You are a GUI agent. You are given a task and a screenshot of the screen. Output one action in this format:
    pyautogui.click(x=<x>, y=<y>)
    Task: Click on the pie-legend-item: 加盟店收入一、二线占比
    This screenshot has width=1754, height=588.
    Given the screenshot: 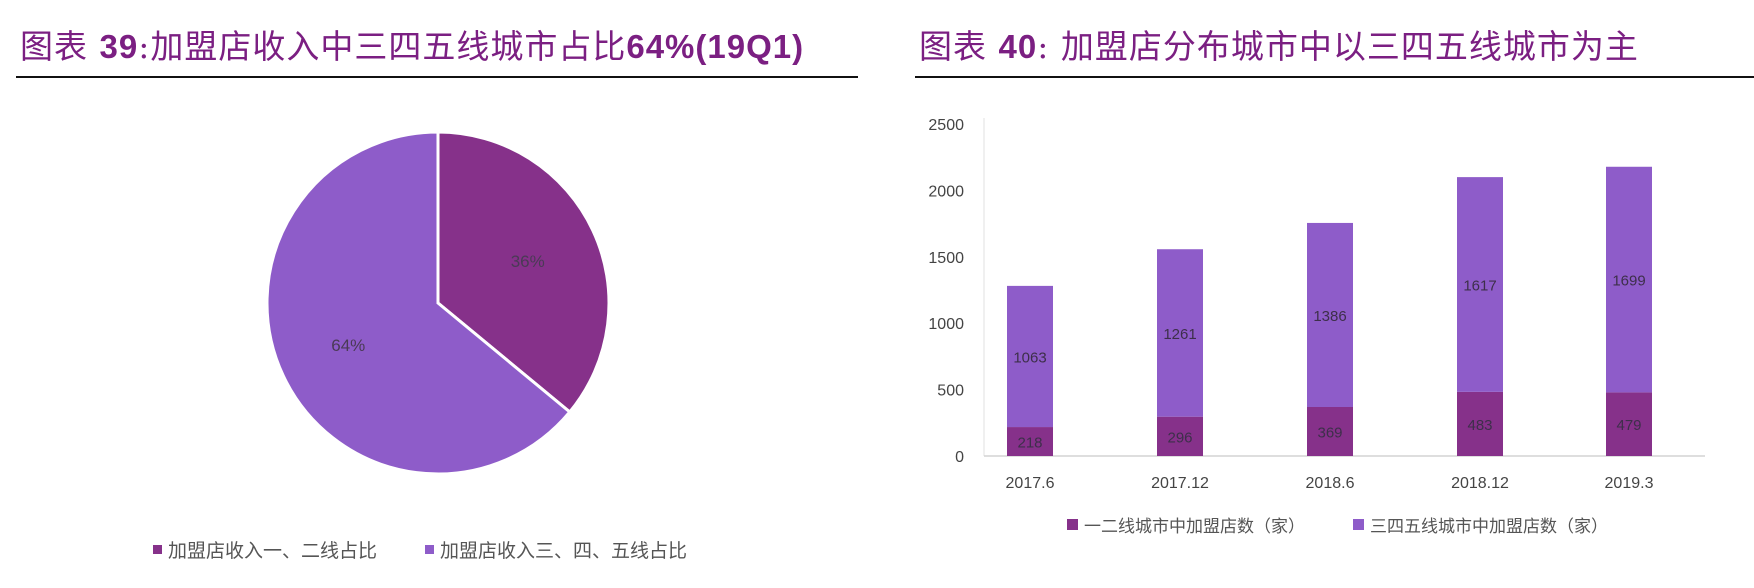 What is the action you would take?
    pyautogui.click(x=265, y=549)
    